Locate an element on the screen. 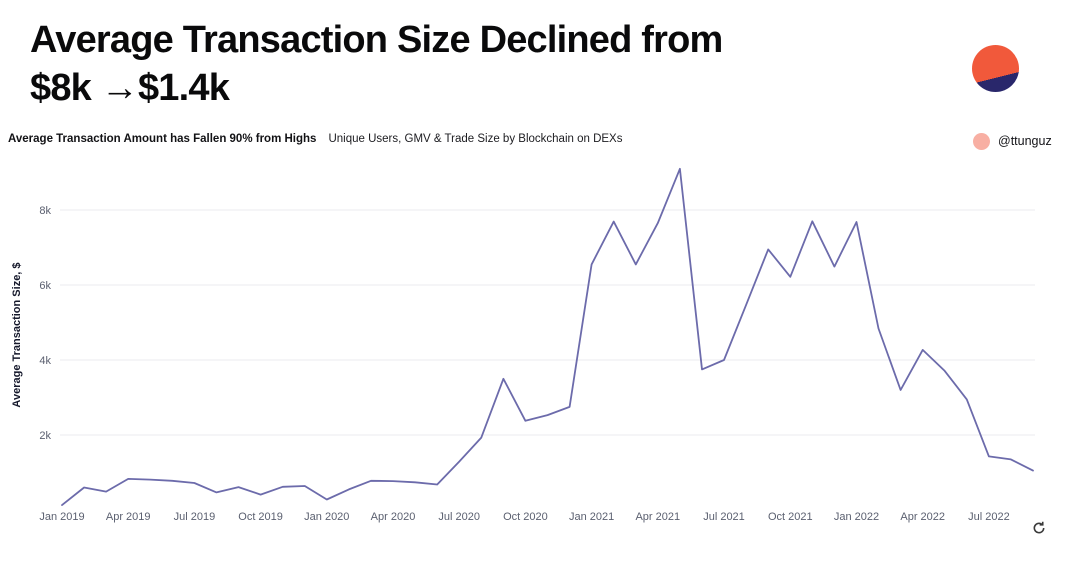 The image size is (1080, 565). author-handle: @ttunguz is located at coordinates (1025, 141).